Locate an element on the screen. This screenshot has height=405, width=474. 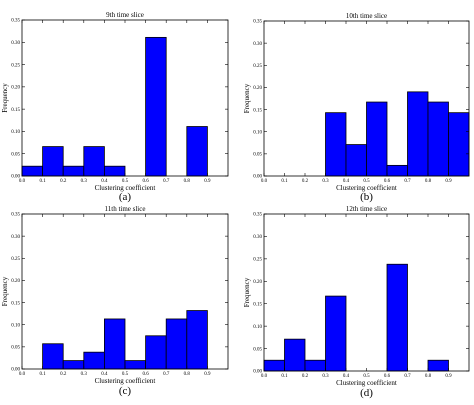
panel-label: (b) is located at coordinates (366, 197).